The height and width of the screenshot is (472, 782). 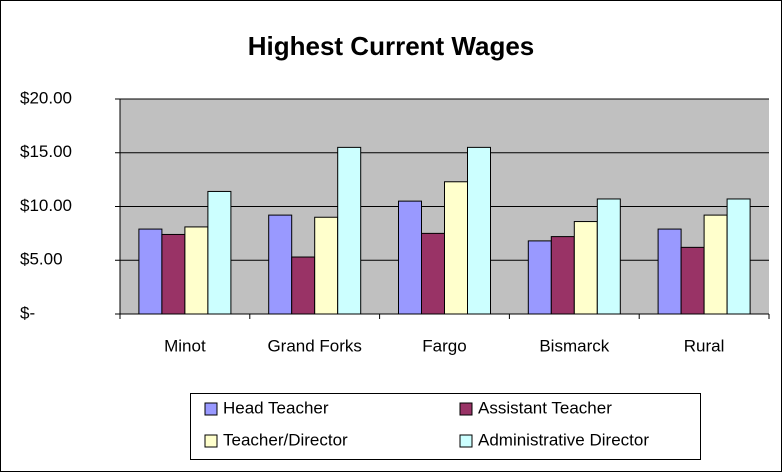 I want to click on chart-title: Highest Current Wages, so click(x=391, y=46).